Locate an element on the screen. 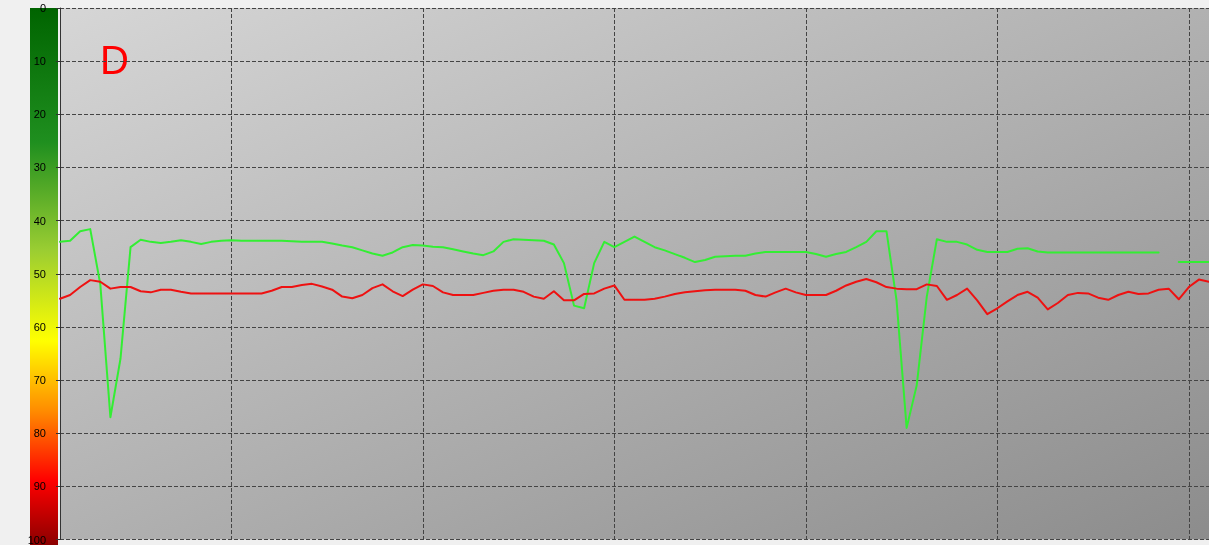 The width and height of the screenshot is (1209, 545). y-tick-label: 90 is located at coordinates (39, 486).